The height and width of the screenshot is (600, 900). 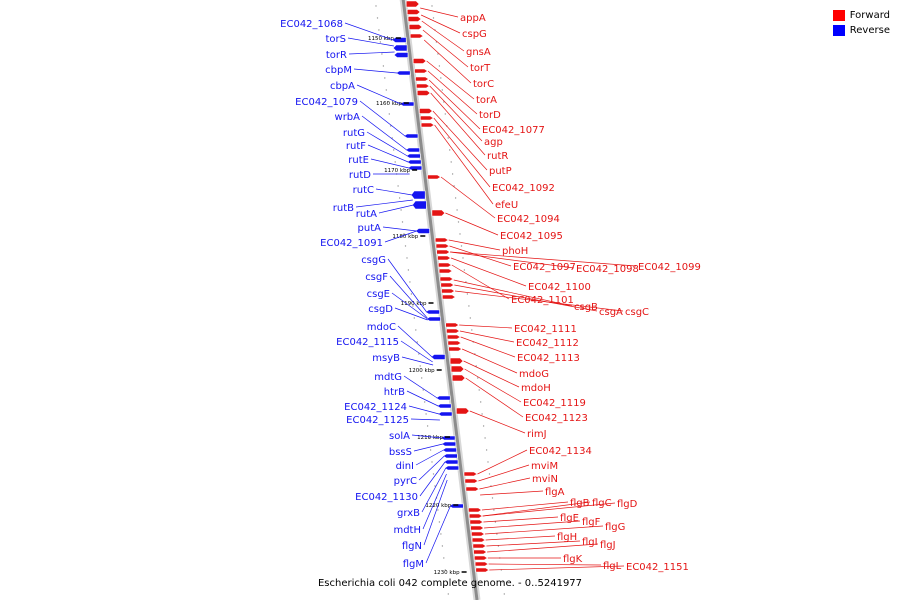 What do you see at coordinates (373, 260) in the screenshot?
I see `reverse-gene-label: csgG` at bounding box center [373, 260].